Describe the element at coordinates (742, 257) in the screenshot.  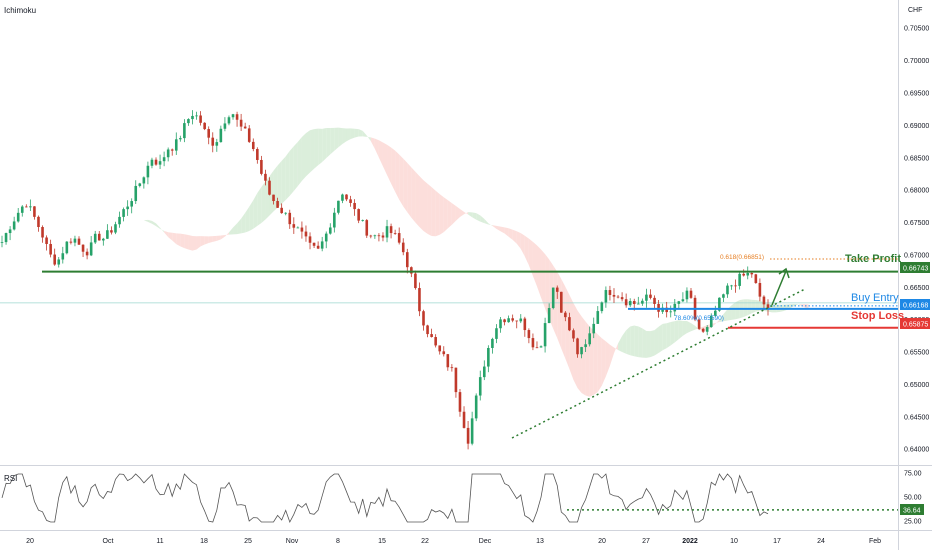
I see `fib-tp-label: 0.618(0.66851)` at that location.